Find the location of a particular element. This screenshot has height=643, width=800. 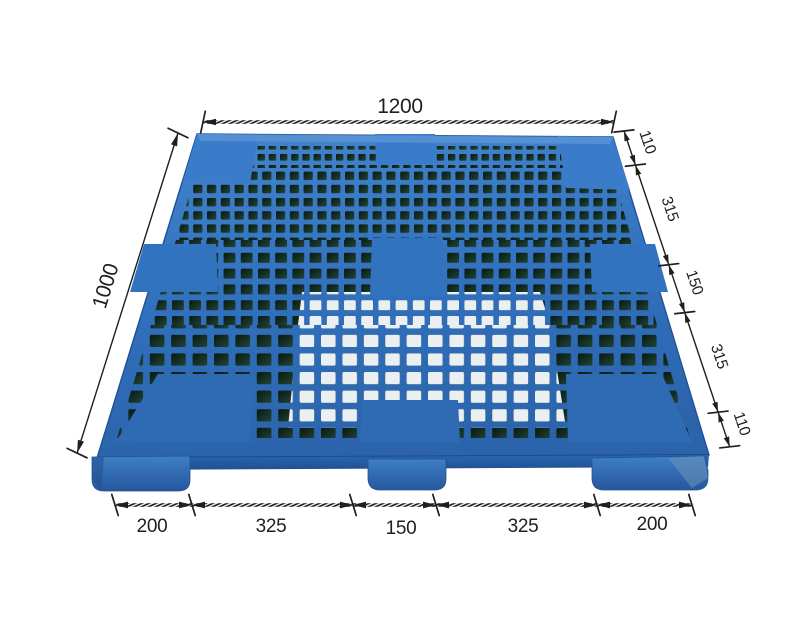

dim-top-width: 1200 is located at coordinates (408, 114).